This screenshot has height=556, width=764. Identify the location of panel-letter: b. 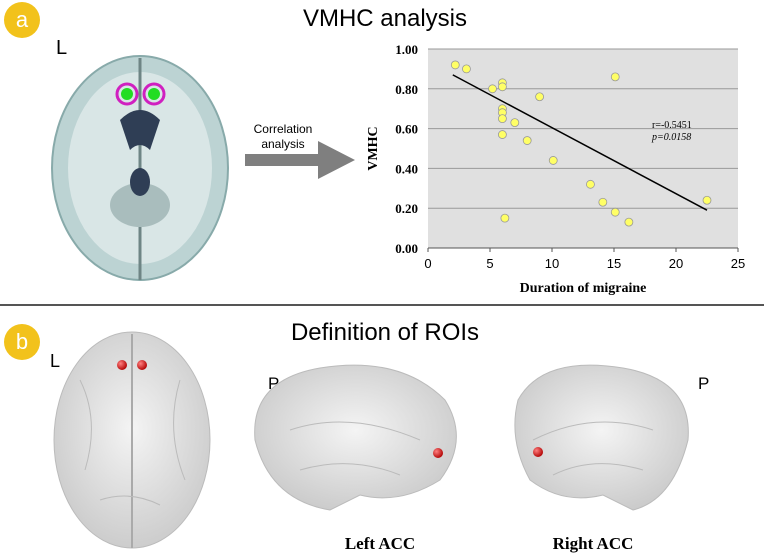
(22, 341).